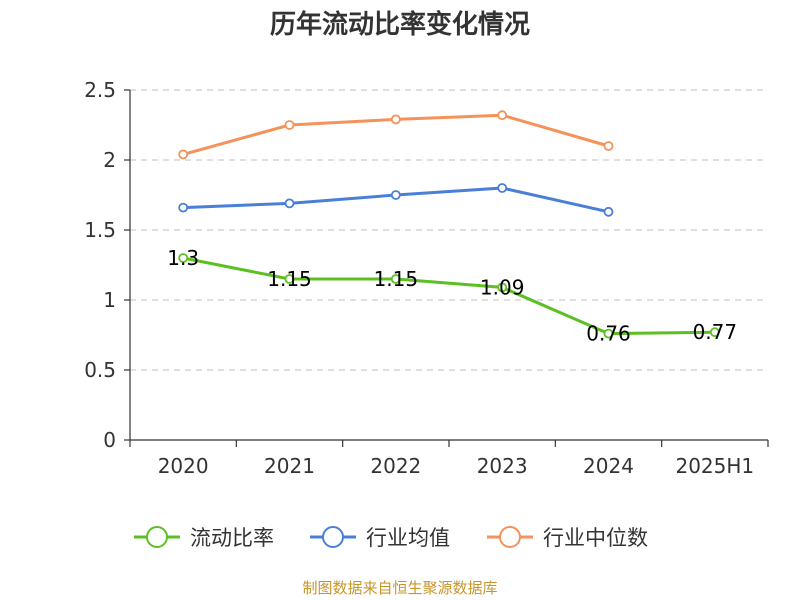 The width and height of the screenshot is (800, 600). What do you see at coordinates (714, 466) in the screenshot?
I see `x-tick-label: 2025H1` at bounding box center [714, 466].